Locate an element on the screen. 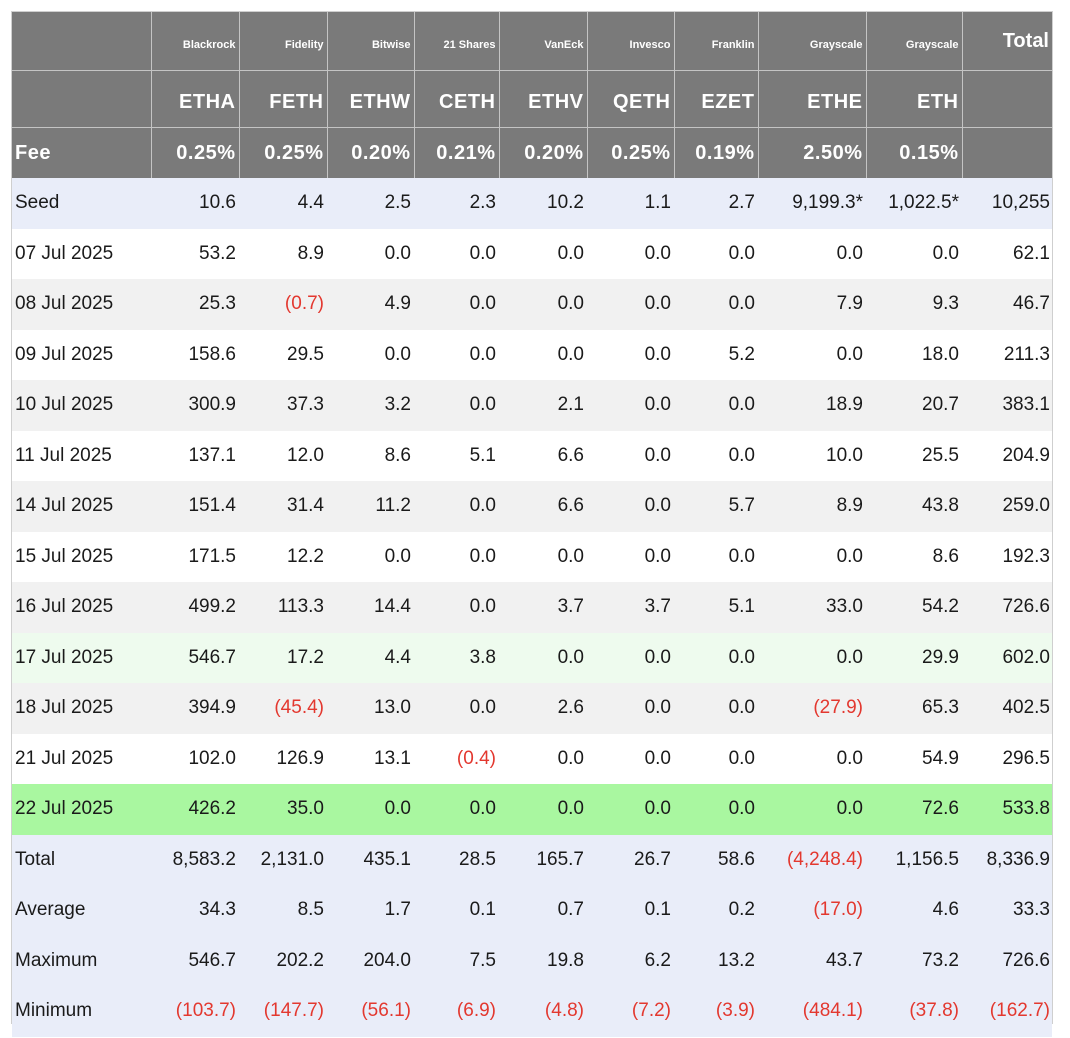  flow-cell: 9,199.3* is located at coordinates (812, 203).